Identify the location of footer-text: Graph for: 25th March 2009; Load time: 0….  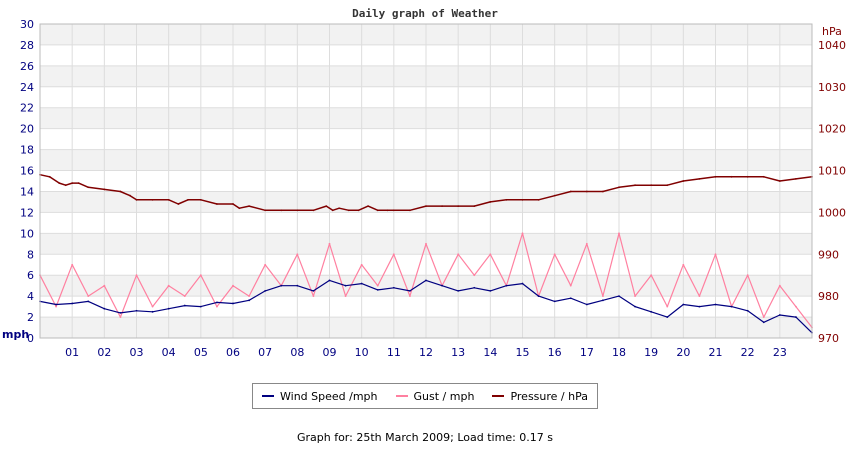
(425, 437).